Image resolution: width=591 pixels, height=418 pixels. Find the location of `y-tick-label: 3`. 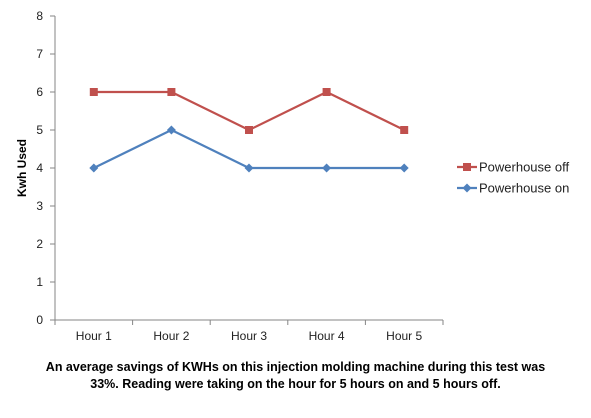

y-tick-label: 3 is located at coordinates (39, 206).